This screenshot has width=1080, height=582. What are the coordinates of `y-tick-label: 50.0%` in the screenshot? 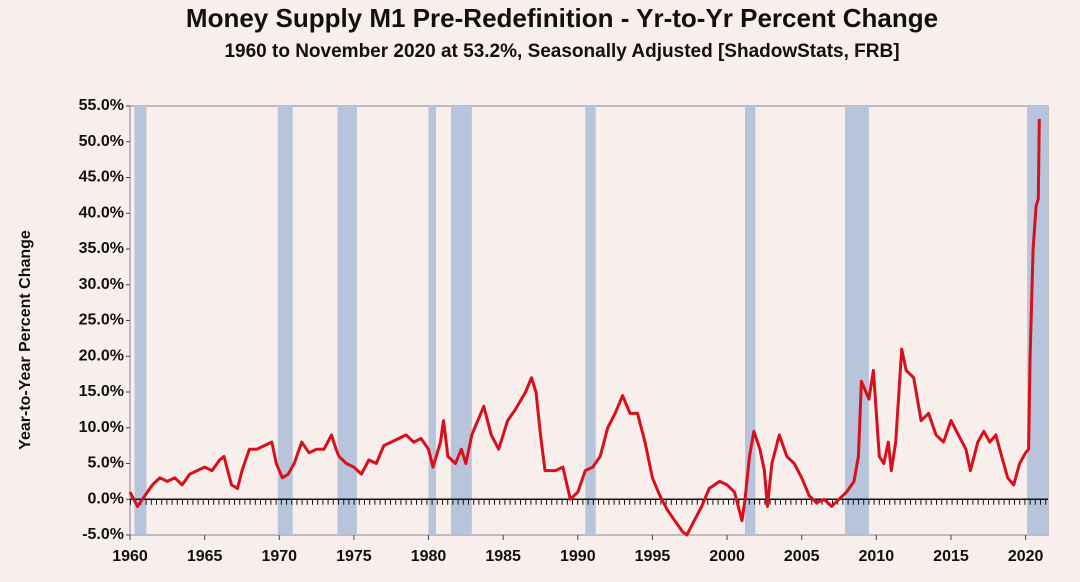 It's located at (101, 141).